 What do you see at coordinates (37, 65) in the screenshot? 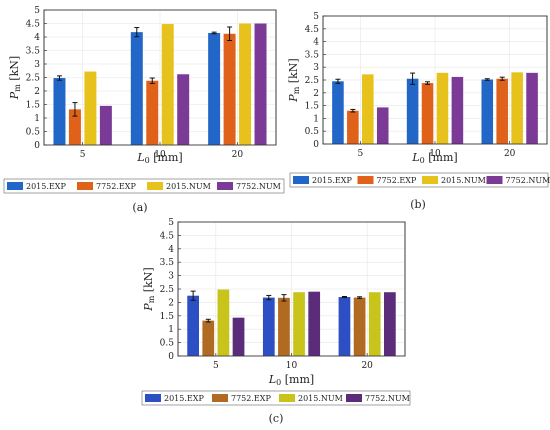
I see `y-tick-label: 3` at bounding box center [37, 65].